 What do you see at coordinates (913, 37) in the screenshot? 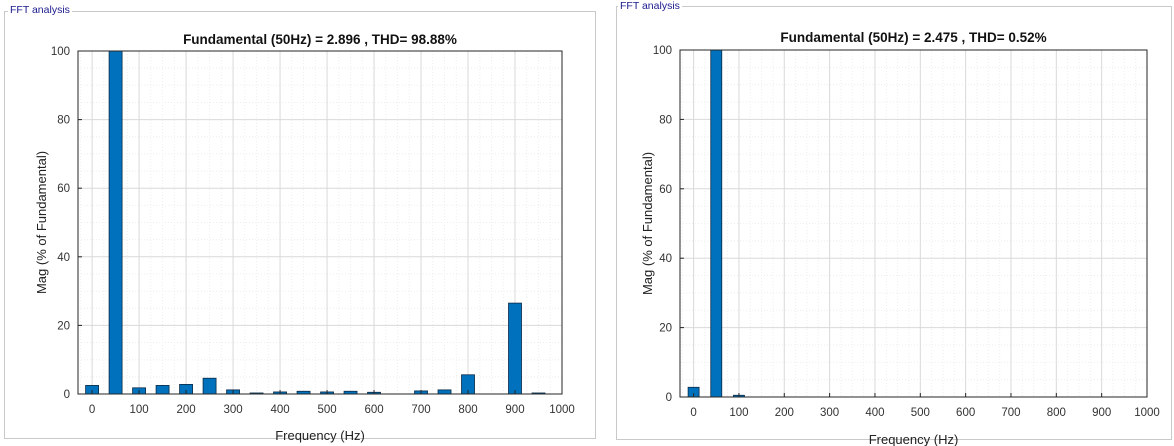
I see `chart-title: Fundamental (50Hz) = 2.475 , THD= 0.52%` at bounding box center [913, 37].